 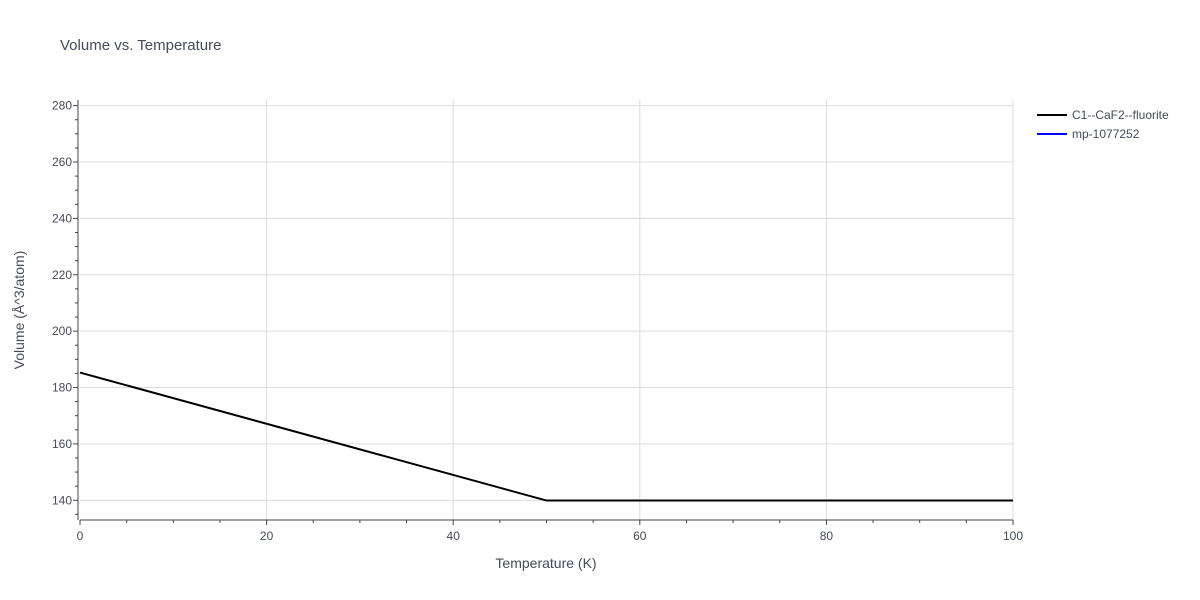 I want to click on x-tick-label: 20, so click(x=267, y=536).